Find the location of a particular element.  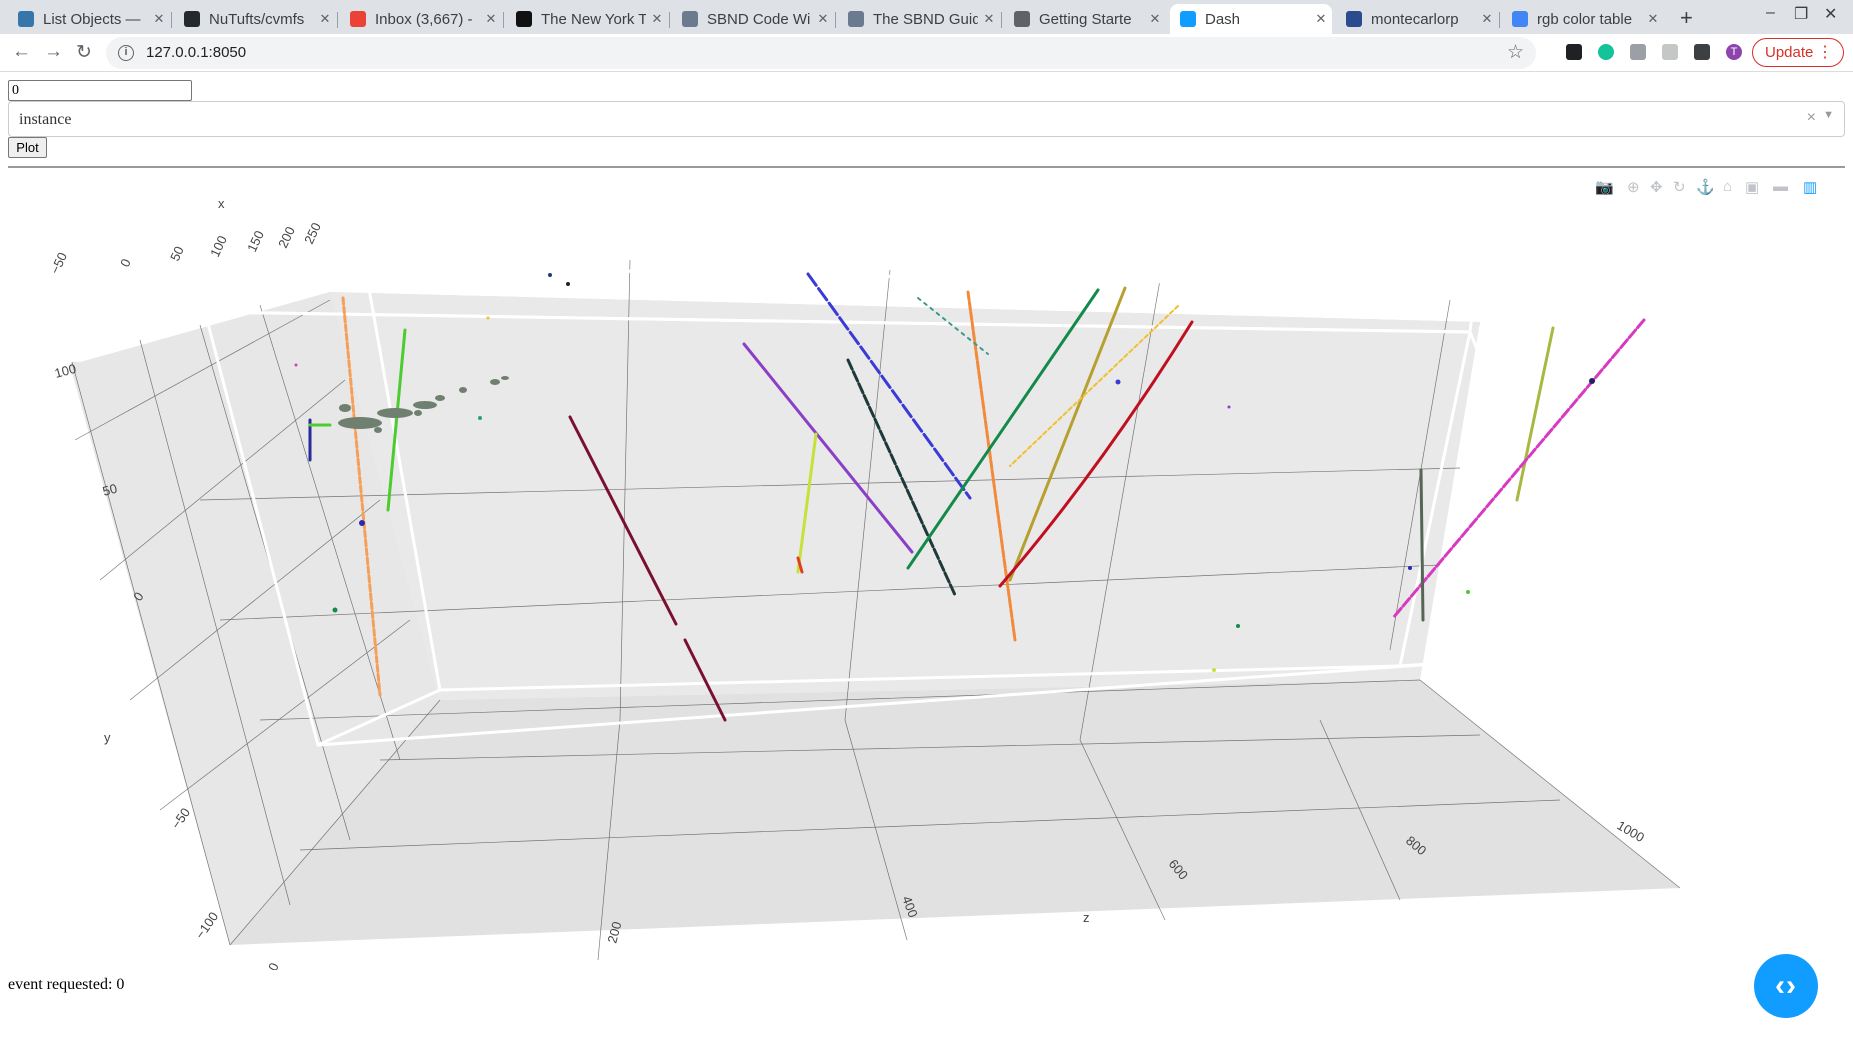

browser-tab: montecarlorp ✕ is located at coordinates (1417, 19).